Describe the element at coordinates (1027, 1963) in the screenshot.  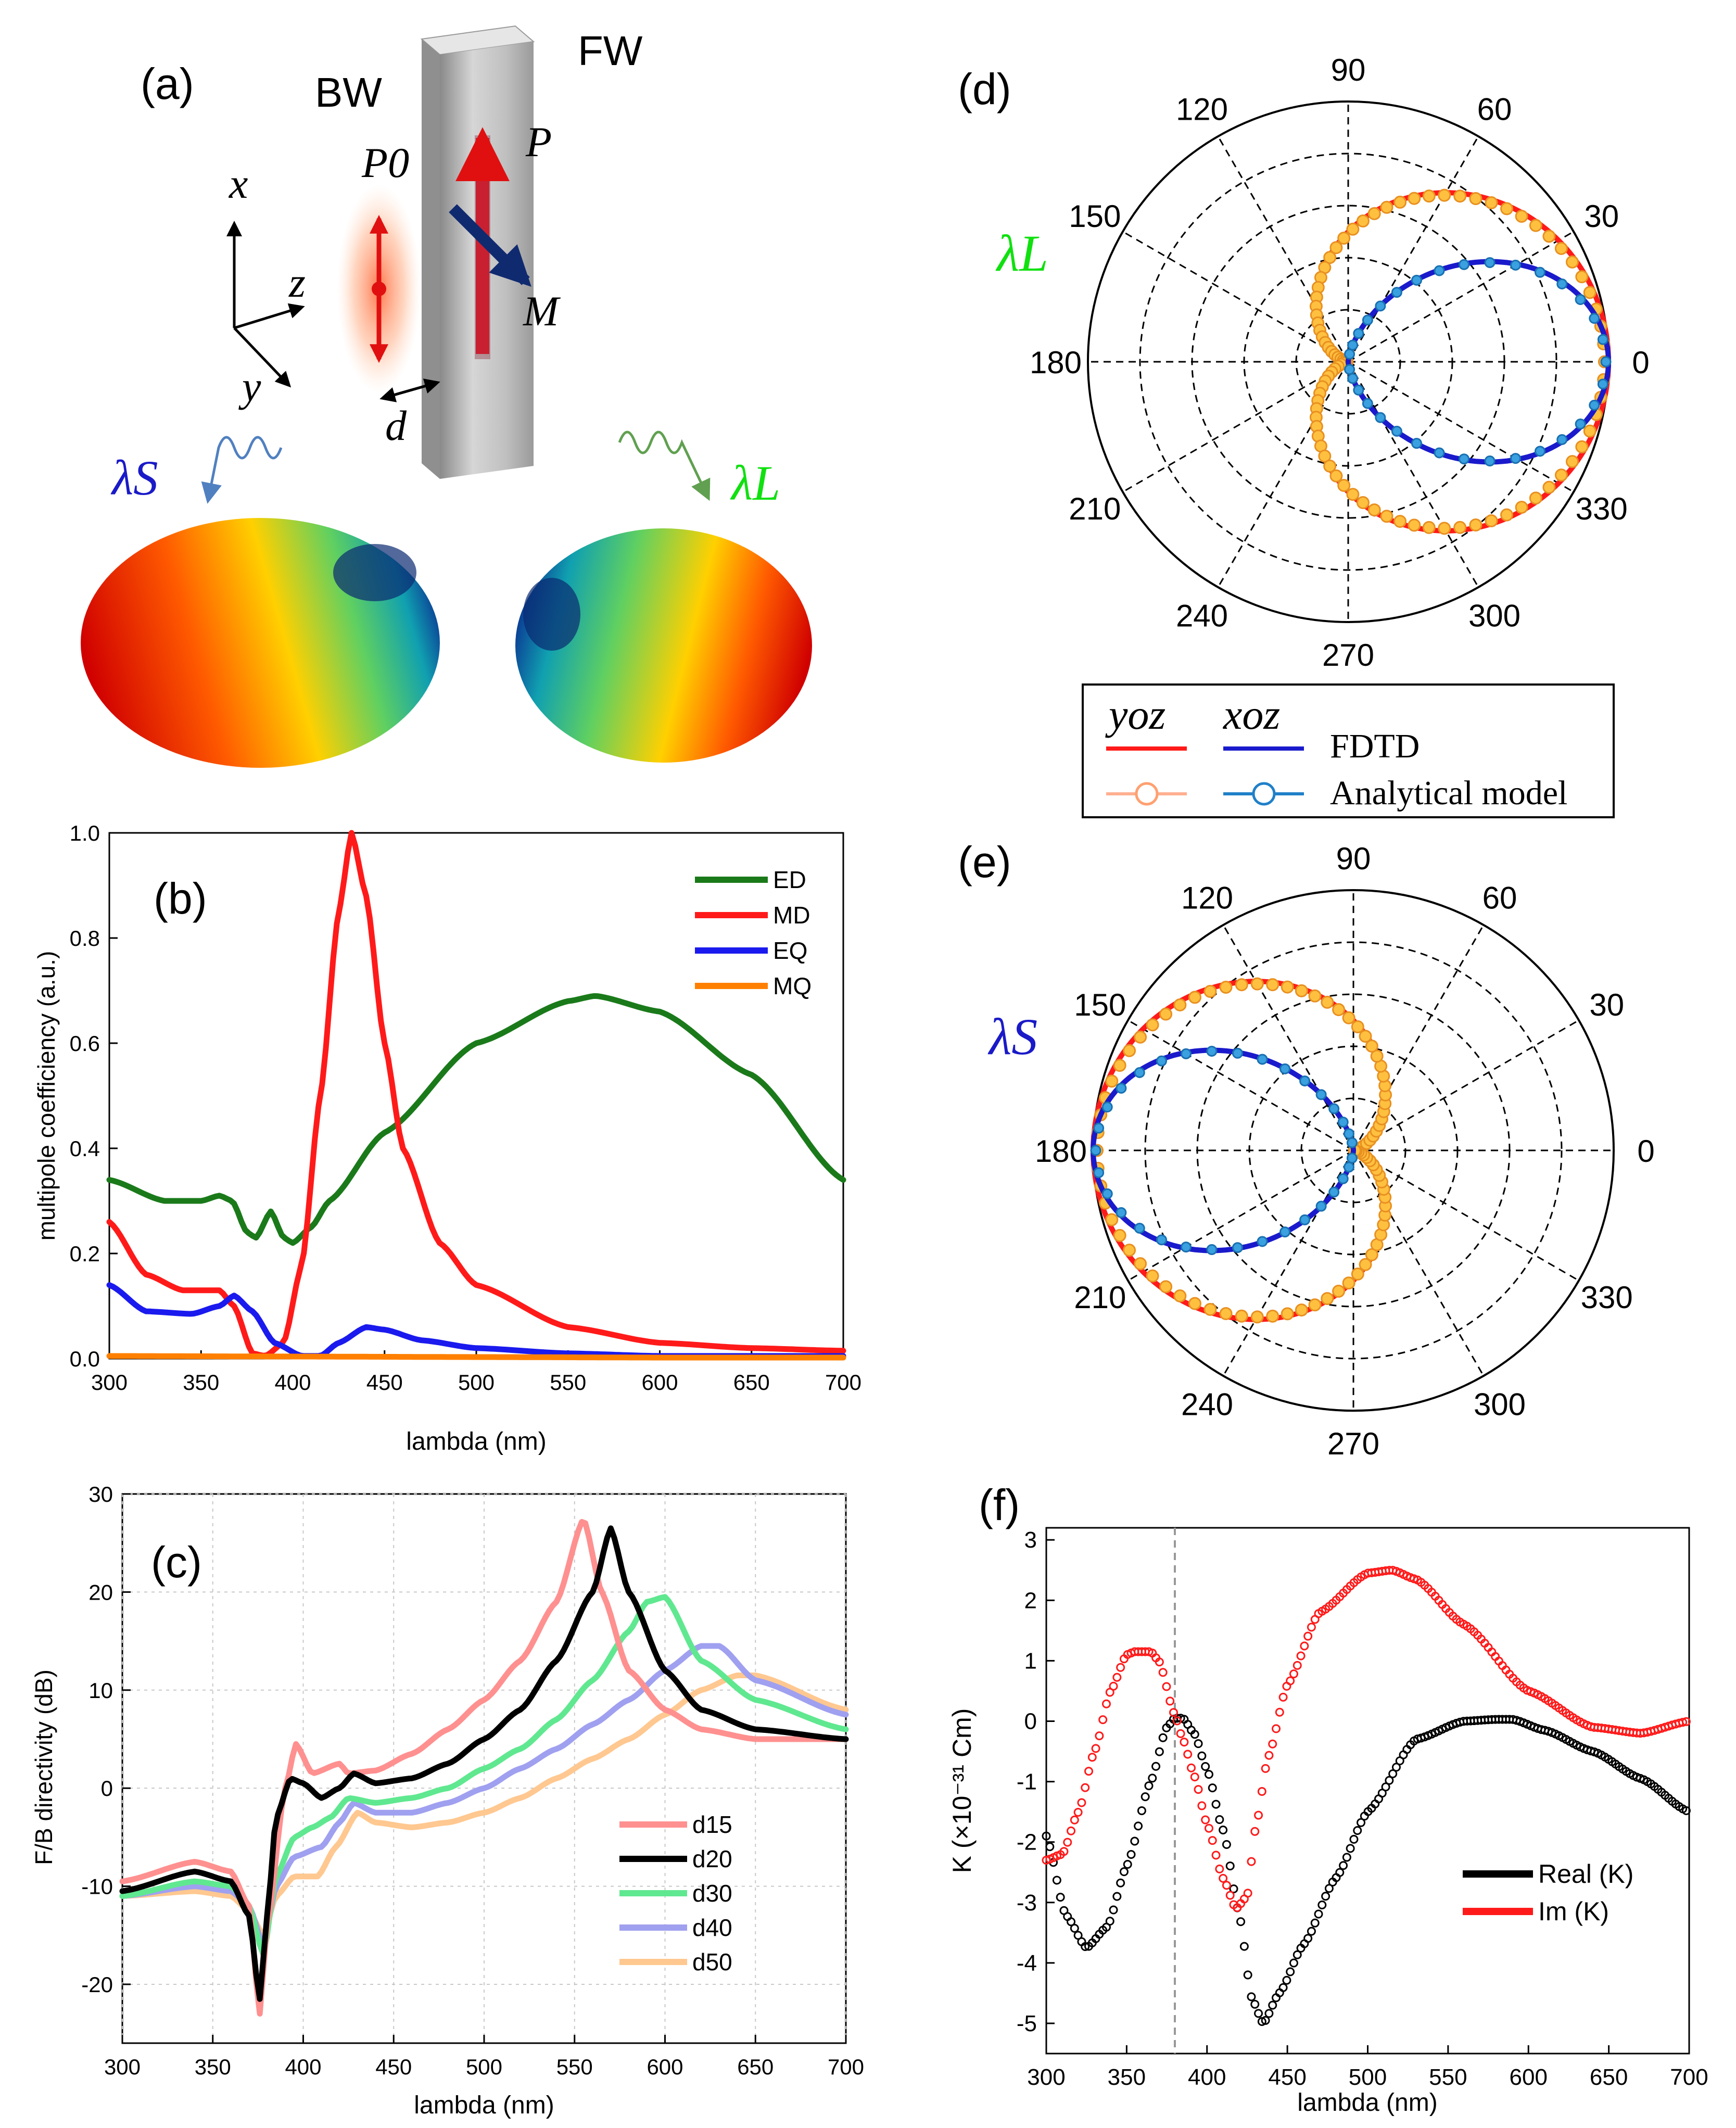
I see `y-tick-label: -4` at that location.